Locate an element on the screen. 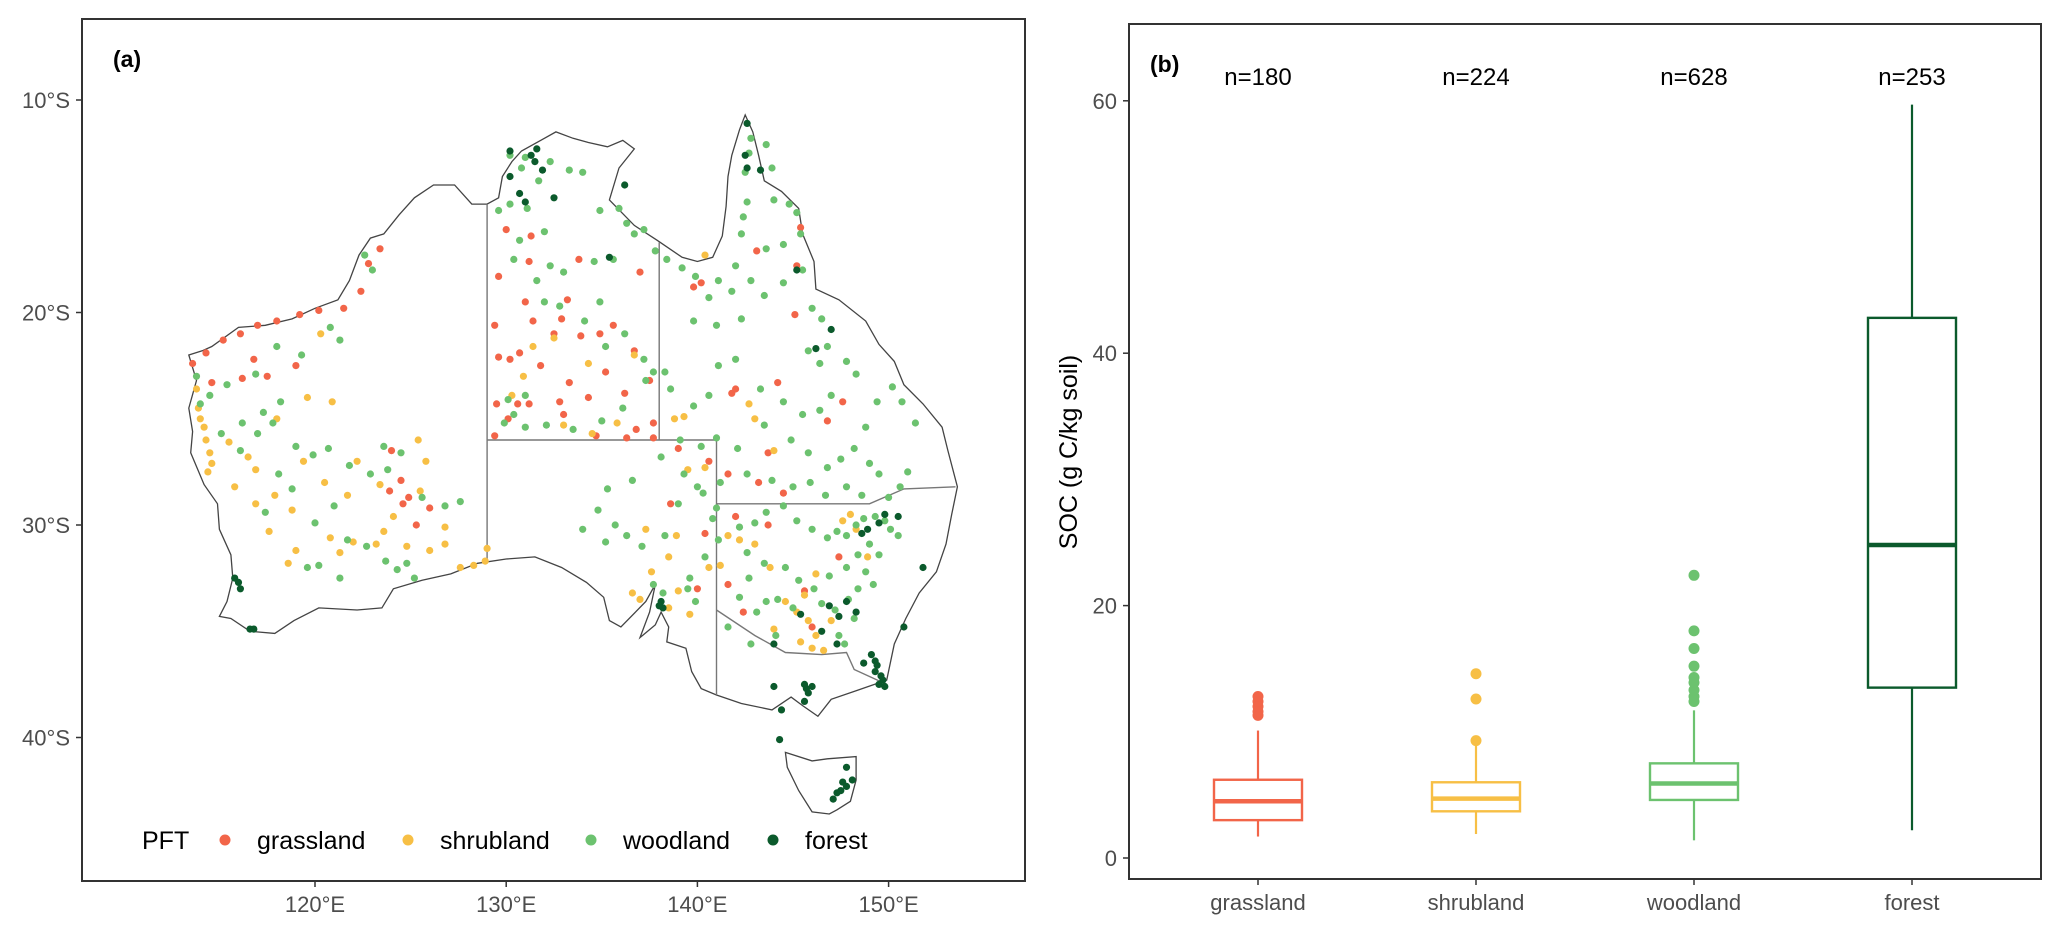  legend-label-grassland: grassland is located at coordinates (311, 841).